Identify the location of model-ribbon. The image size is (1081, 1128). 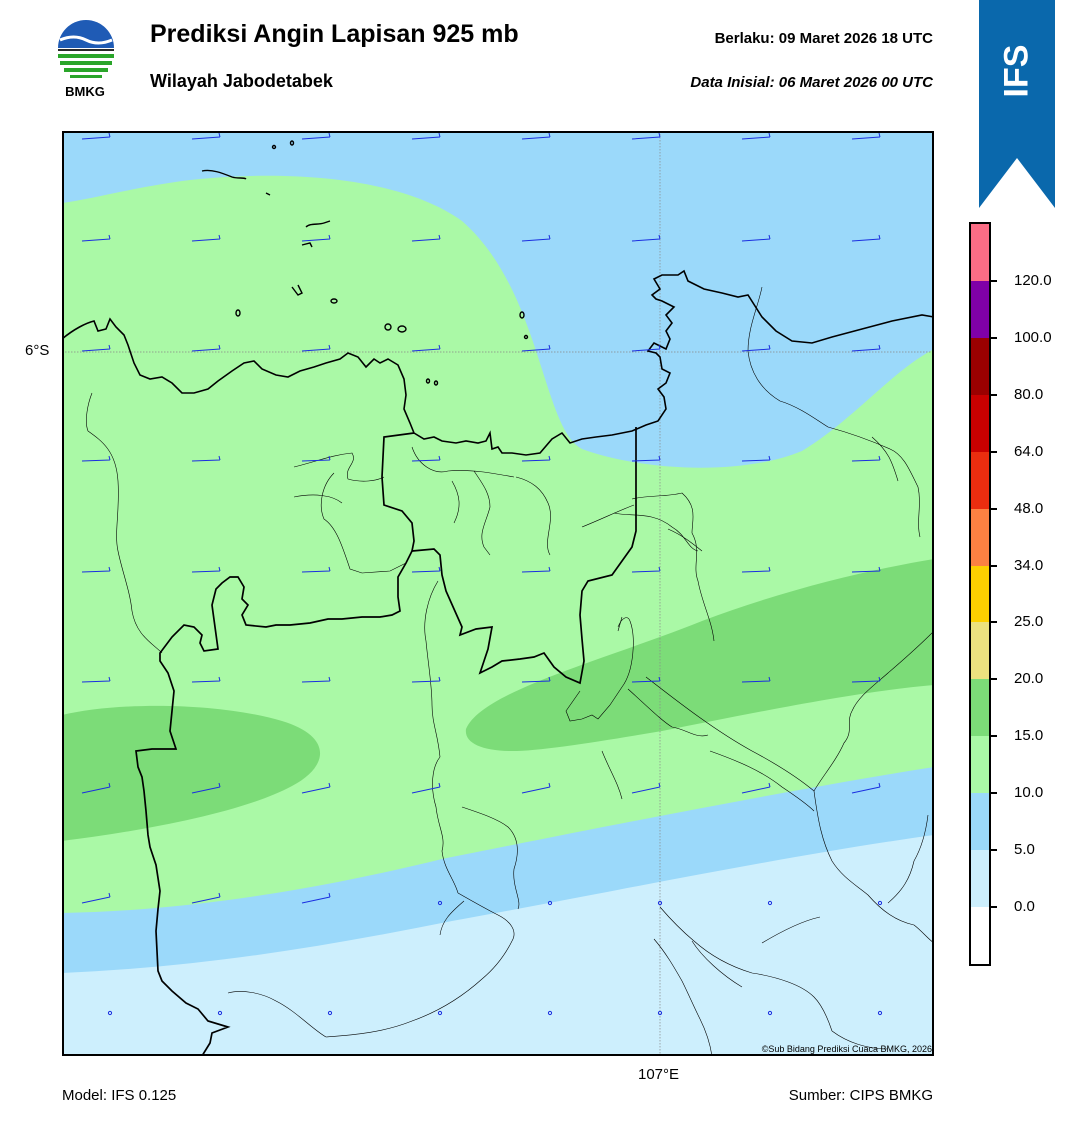
(1017, 104).